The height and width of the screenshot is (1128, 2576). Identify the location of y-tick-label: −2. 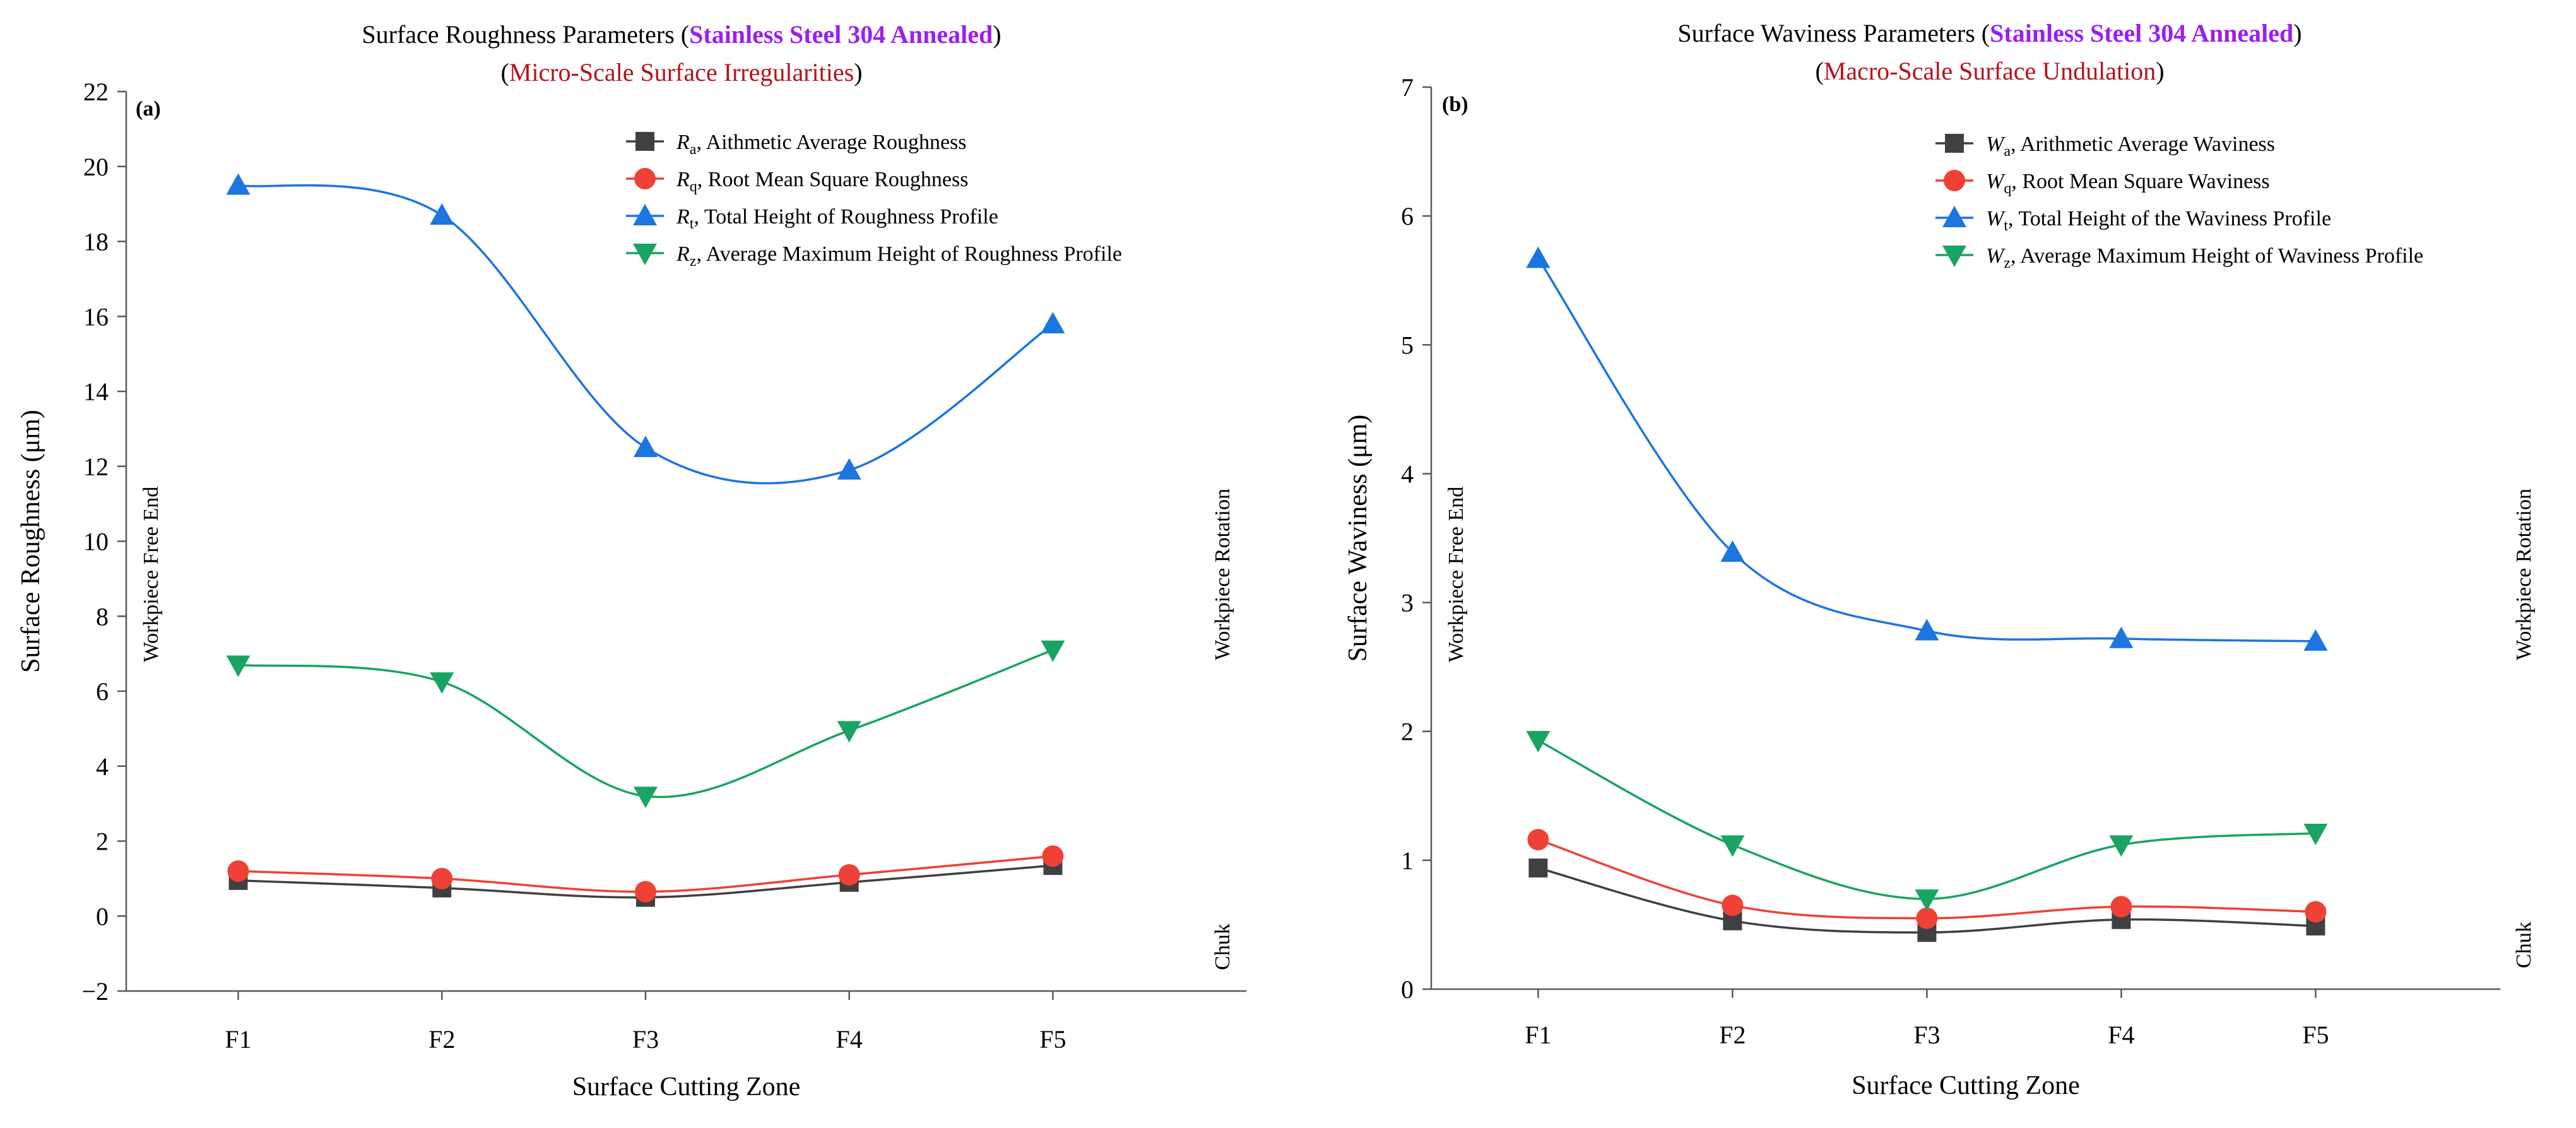
(95, 991).